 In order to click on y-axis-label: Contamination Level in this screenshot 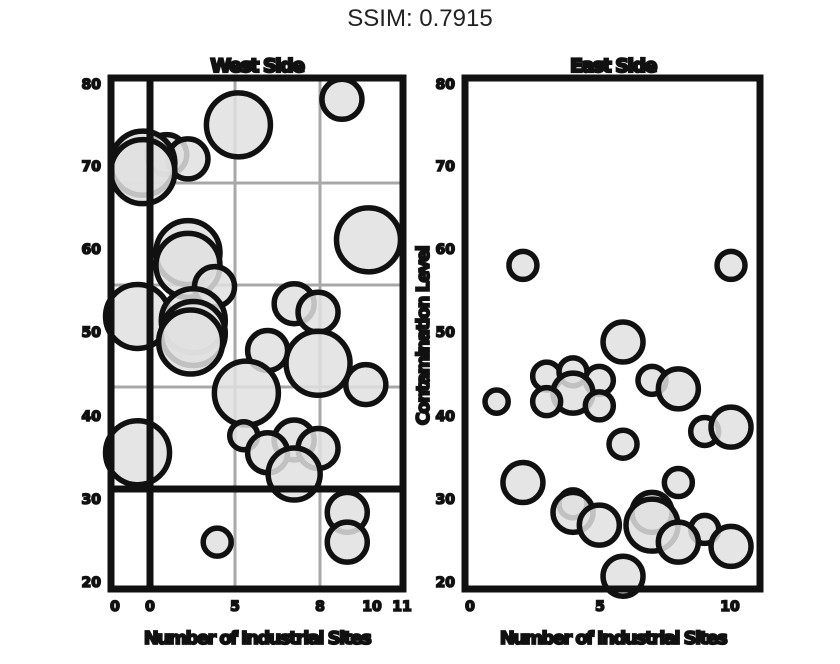, I will do `click(423, 335)`.